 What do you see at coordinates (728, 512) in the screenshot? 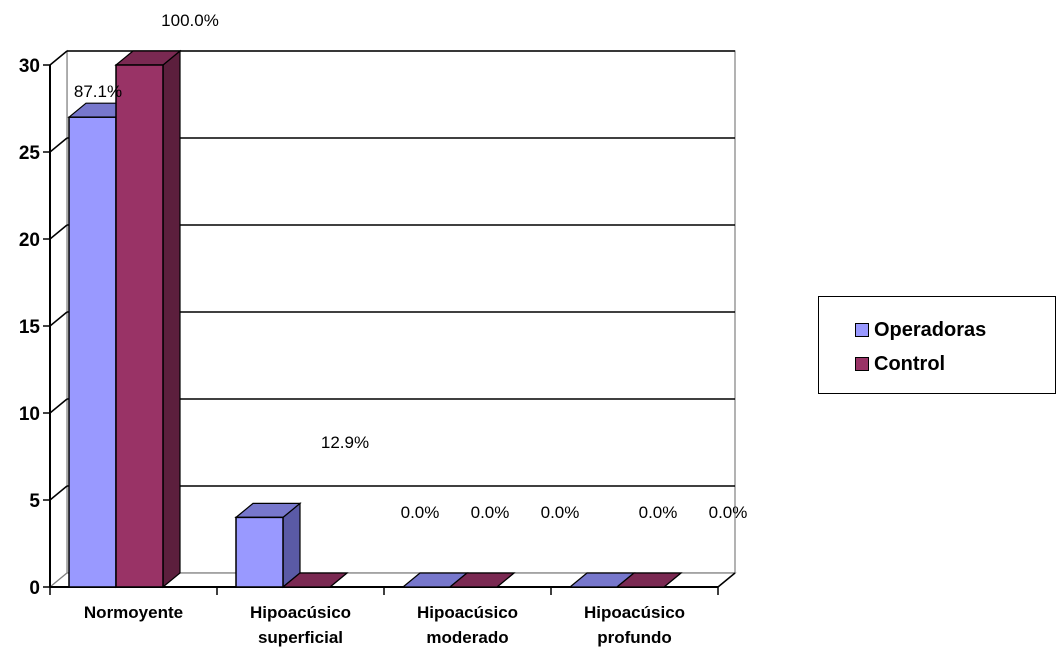
I see `data-label-control-3: 0.0%` at bounding box center [728, 512].